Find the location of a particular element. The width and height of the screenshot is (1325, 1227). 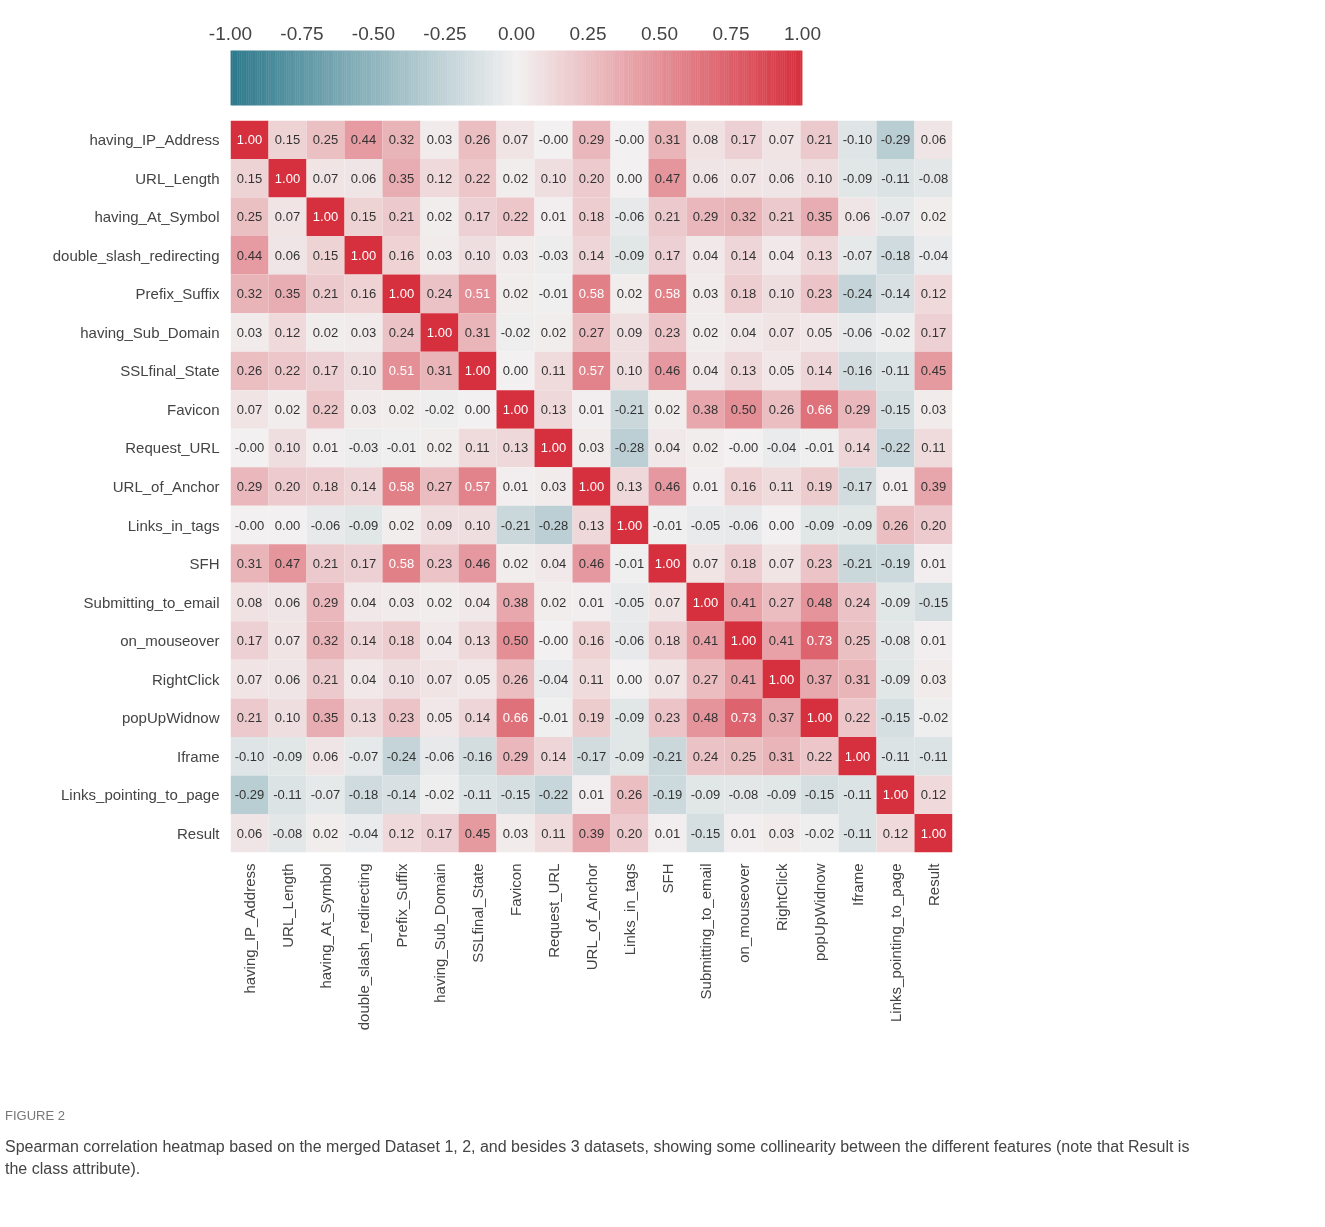

data-label: 0.00 is located at coordinates (629, 178).